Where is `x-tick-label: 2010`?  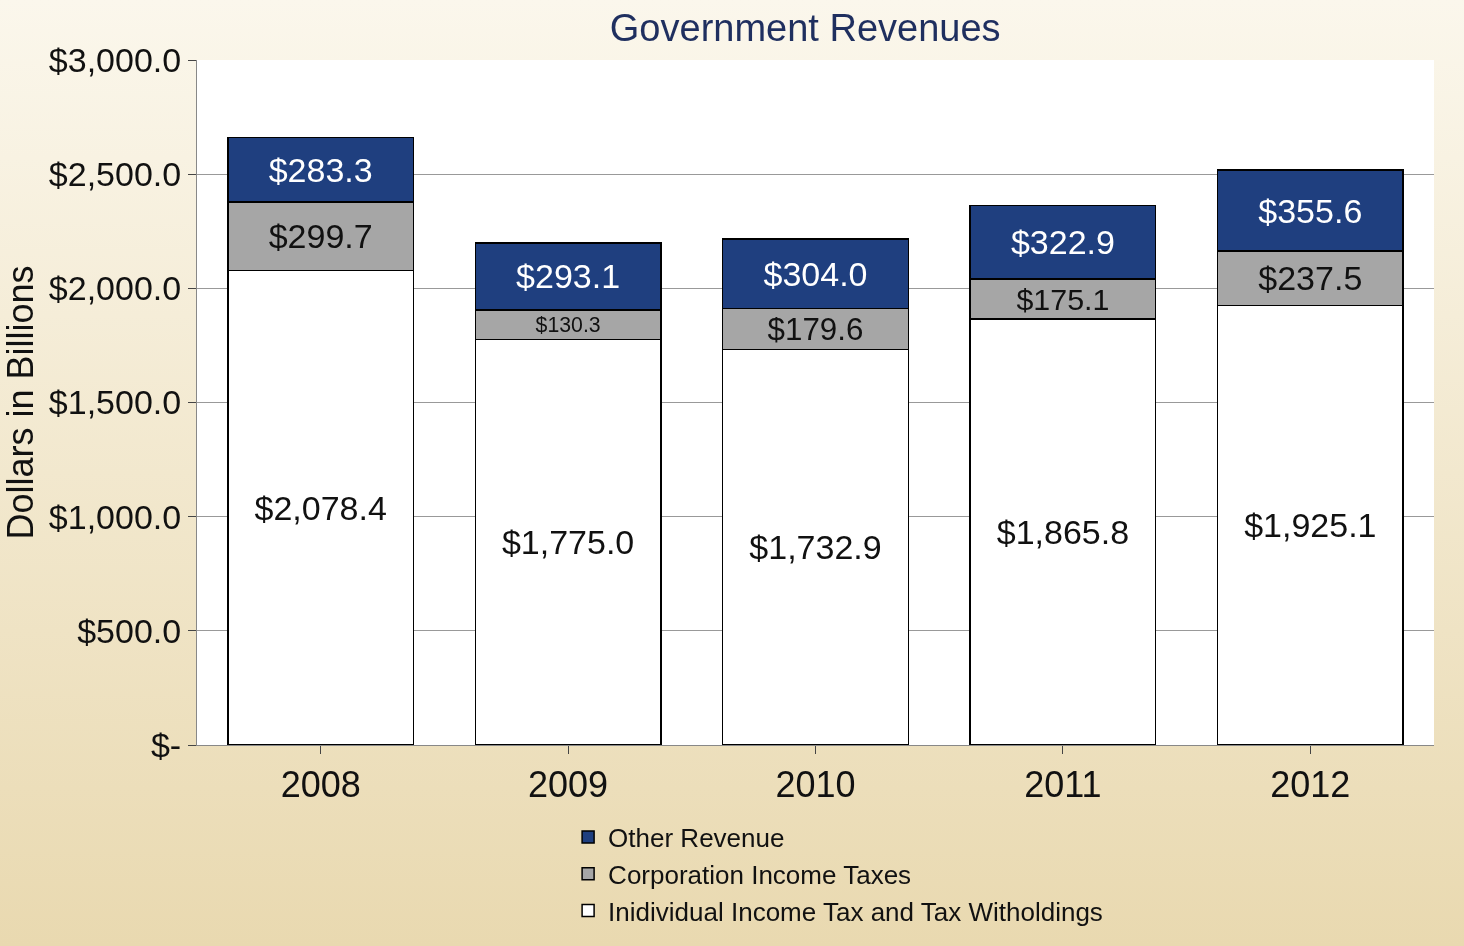 x-tick-label: 2010 is located at coordinates (815, 785).